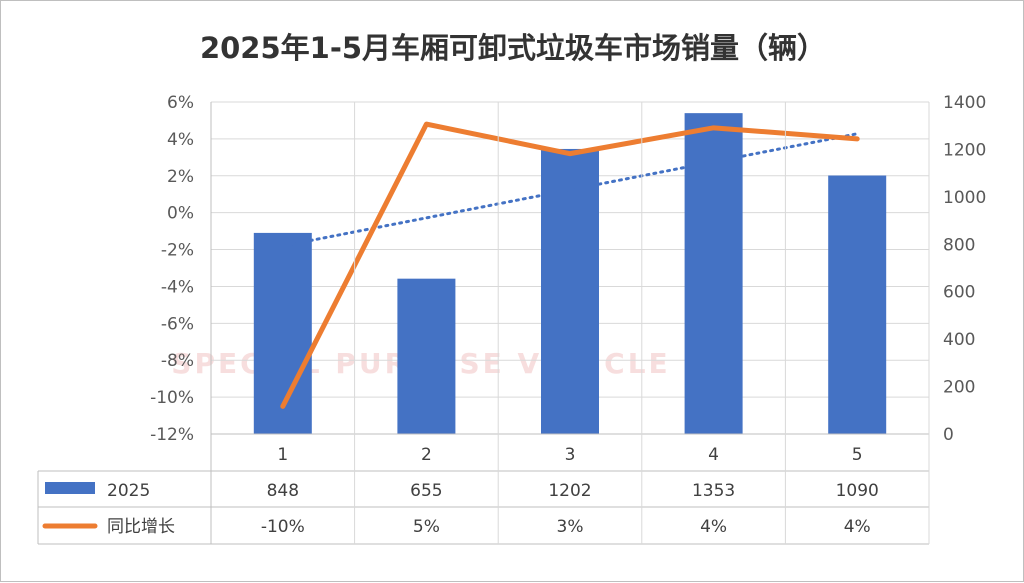 The height and width of the screenshot is (583, 1024). Describe the element at coordinates (180, 214) in the screenshot. I see `left-tick-label: 0%` at that location.